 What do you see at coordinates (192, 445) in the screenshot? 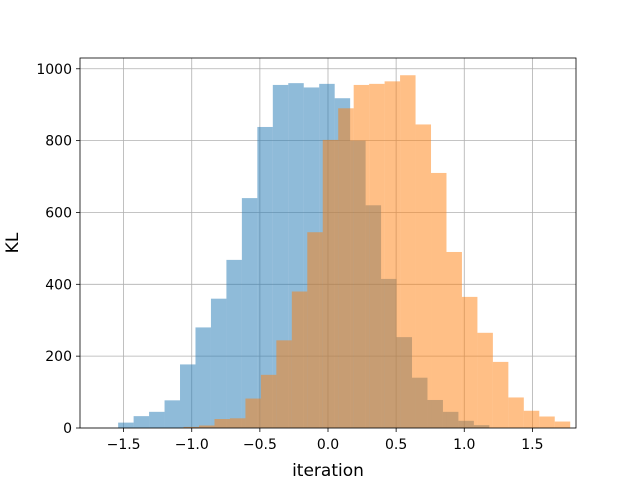
I see `x-tick-label: −1.0` at bounding box center [192, 445].